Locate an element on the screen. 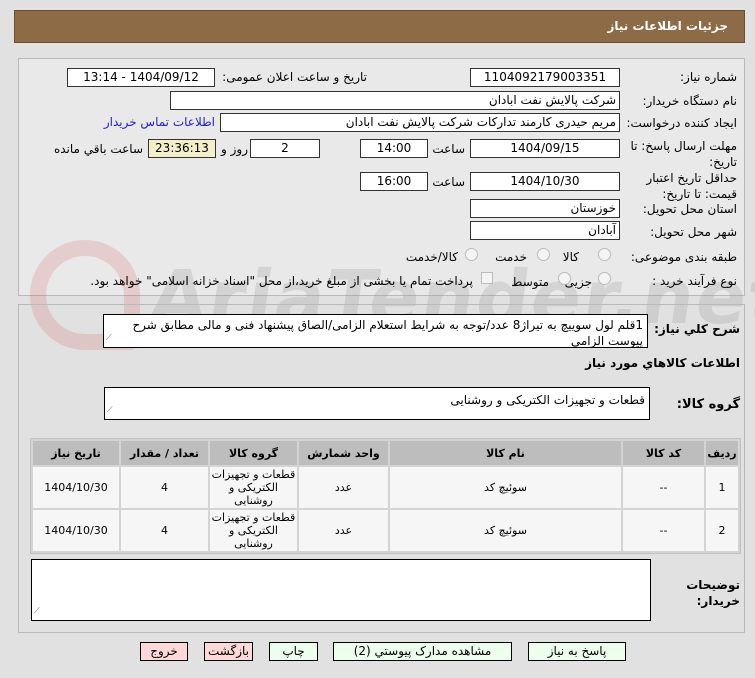 This screenshot has width=755, height=678. page-header: جزئیات اطلاعات نیاز is located at coordinates (379, 26).